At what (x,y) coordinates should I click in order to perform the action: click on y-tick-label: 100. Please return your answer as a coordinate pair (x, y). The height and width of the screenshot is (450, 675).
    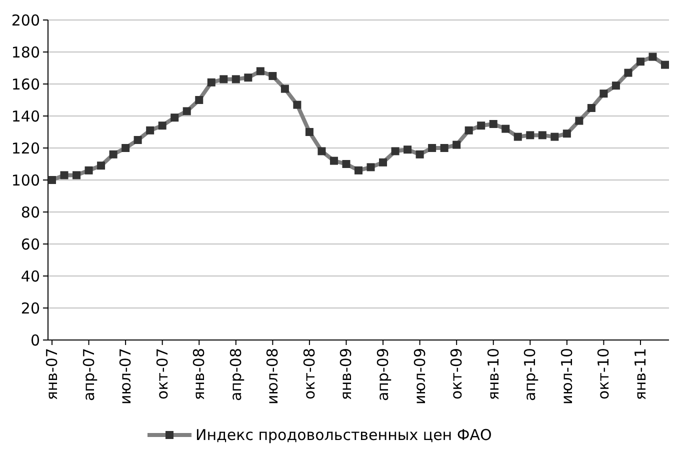
    Looking at the image, I should click on (25, 180).